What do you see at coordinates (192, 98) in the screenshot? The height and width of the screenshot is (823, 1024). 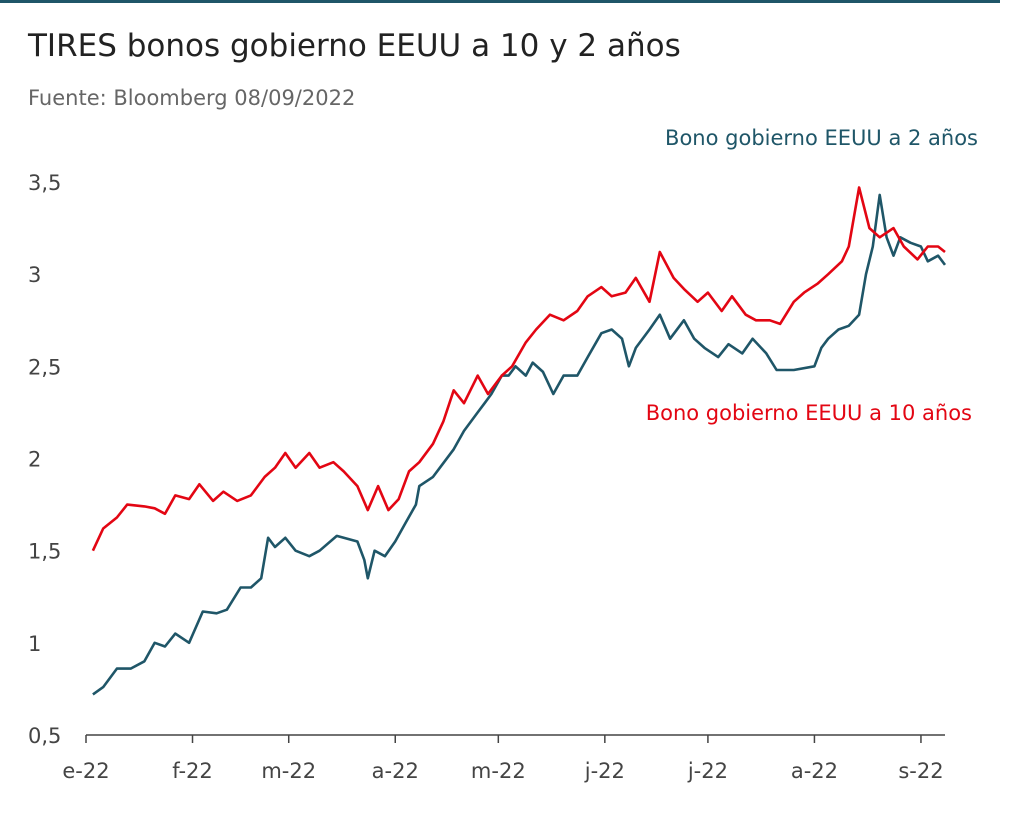 I see `chart-subtitle: Fuente: Bloomberg 08/09/2022` at bounding box center [192, 98].